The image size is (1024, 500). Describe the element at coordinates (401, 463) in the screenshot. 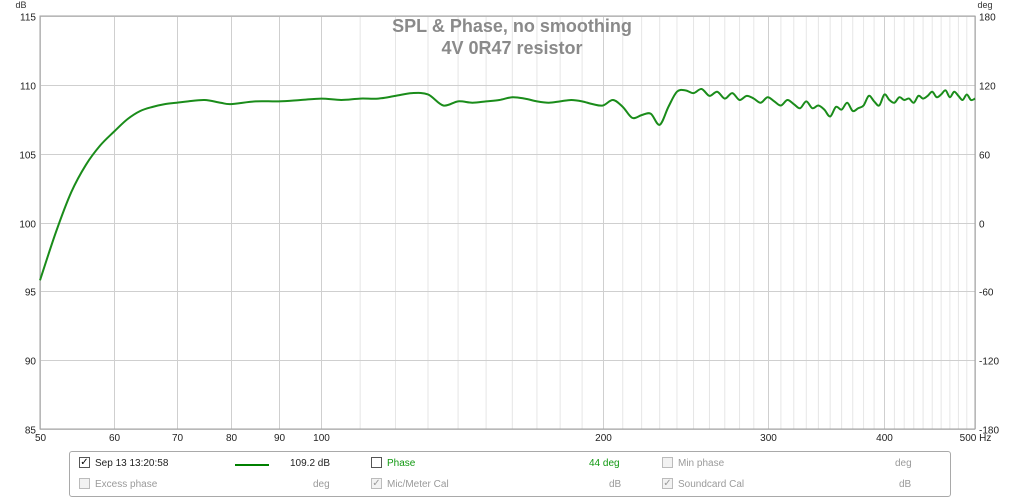

I see `phase-label: Phase` at that location.